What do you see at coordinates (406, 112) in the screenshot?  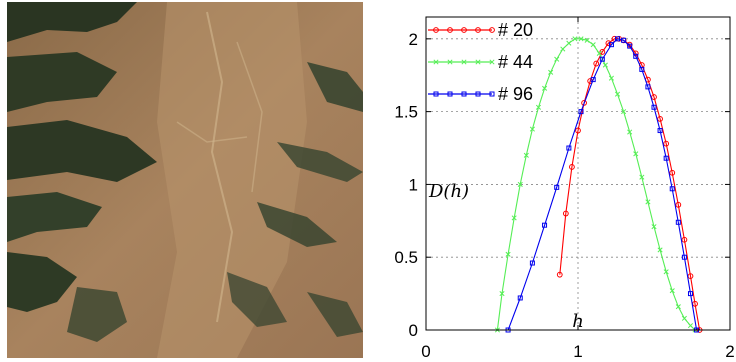 I see `y-tick-label: 1.5` at bounding box center [406, 112].